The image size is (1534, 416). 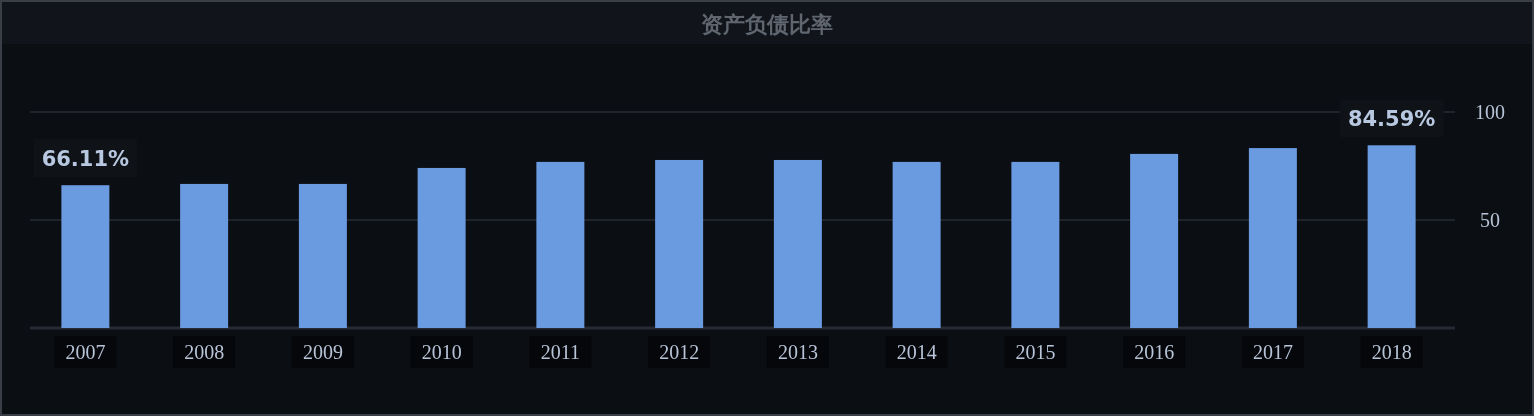 What do you see at coordinates (85, 352) in the screenshot?
I see `x-tick-label: 2007` at bounding box center [85, 352].